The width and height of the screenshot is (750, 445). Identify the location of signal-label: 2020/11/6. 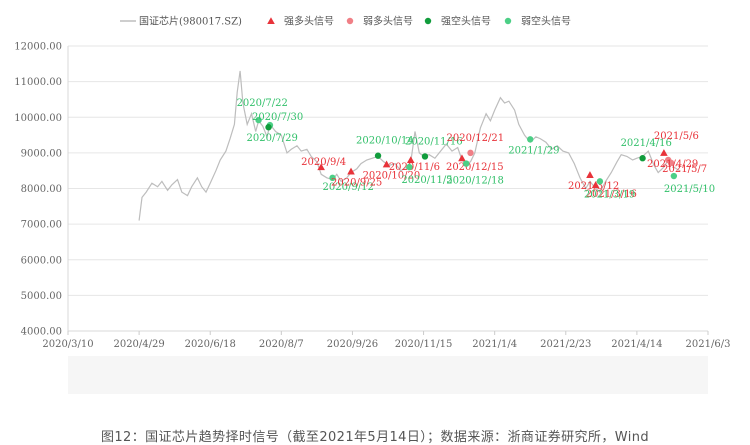
(414, 167).